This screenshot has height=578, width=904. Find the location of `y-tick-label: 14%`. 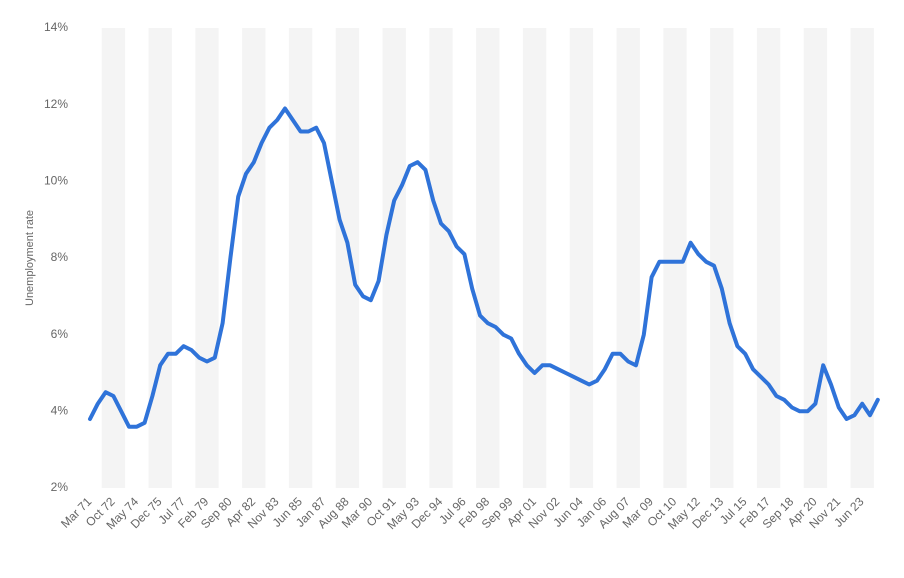

y-tick-label: 14% is located at coordinates (56, 27).